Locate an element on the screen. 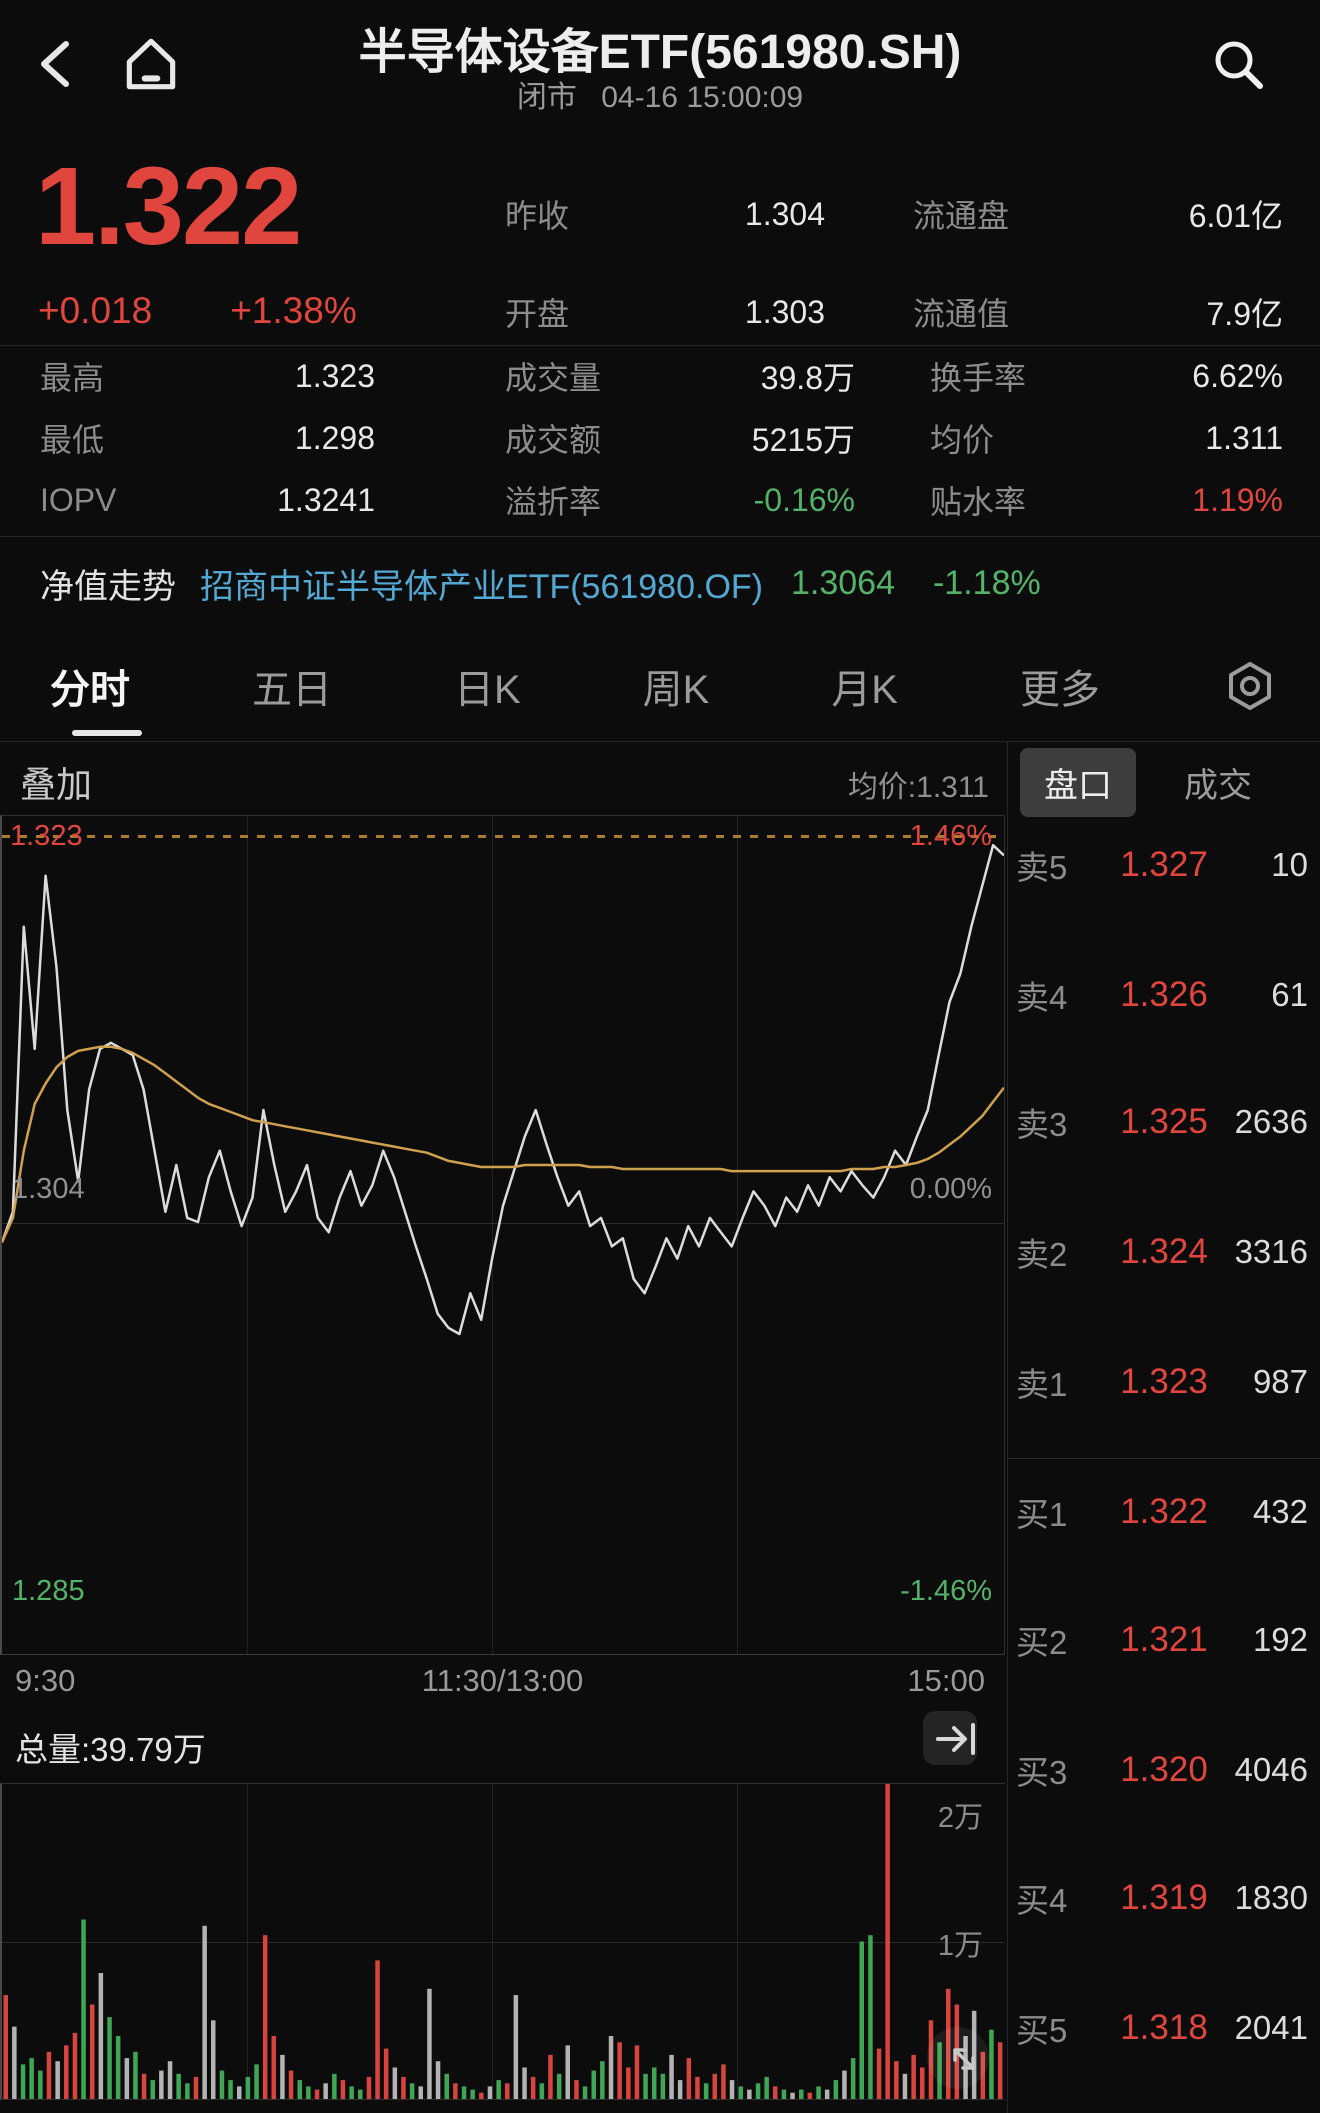 This screenshot has width=1320, height=2113. axis-pct-low: -1.46% is located at coordinates (946, 1591).